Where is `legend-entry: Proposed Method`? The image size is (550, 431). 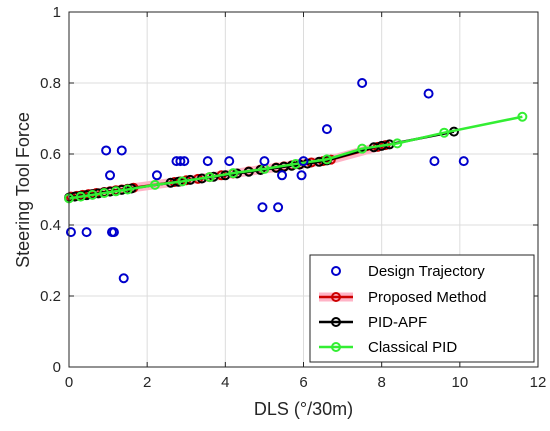 legend-entry: Proposed Method is located at coordinates (402, 297).